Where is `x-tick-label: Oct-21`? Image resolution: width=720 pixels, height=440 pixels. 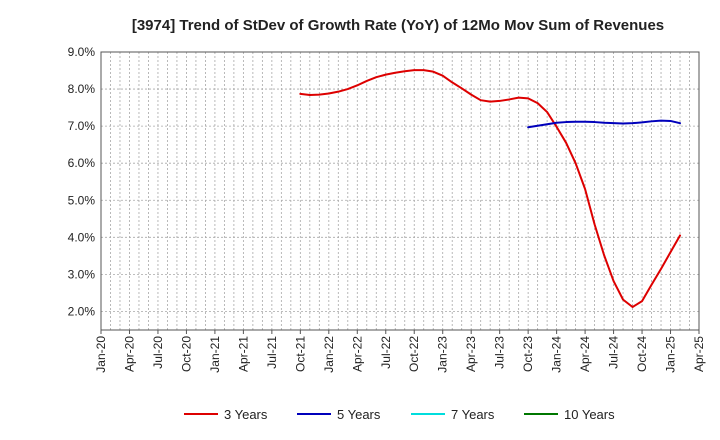 x-tick-label: Oct-21 is located at coordinates (300, 354).